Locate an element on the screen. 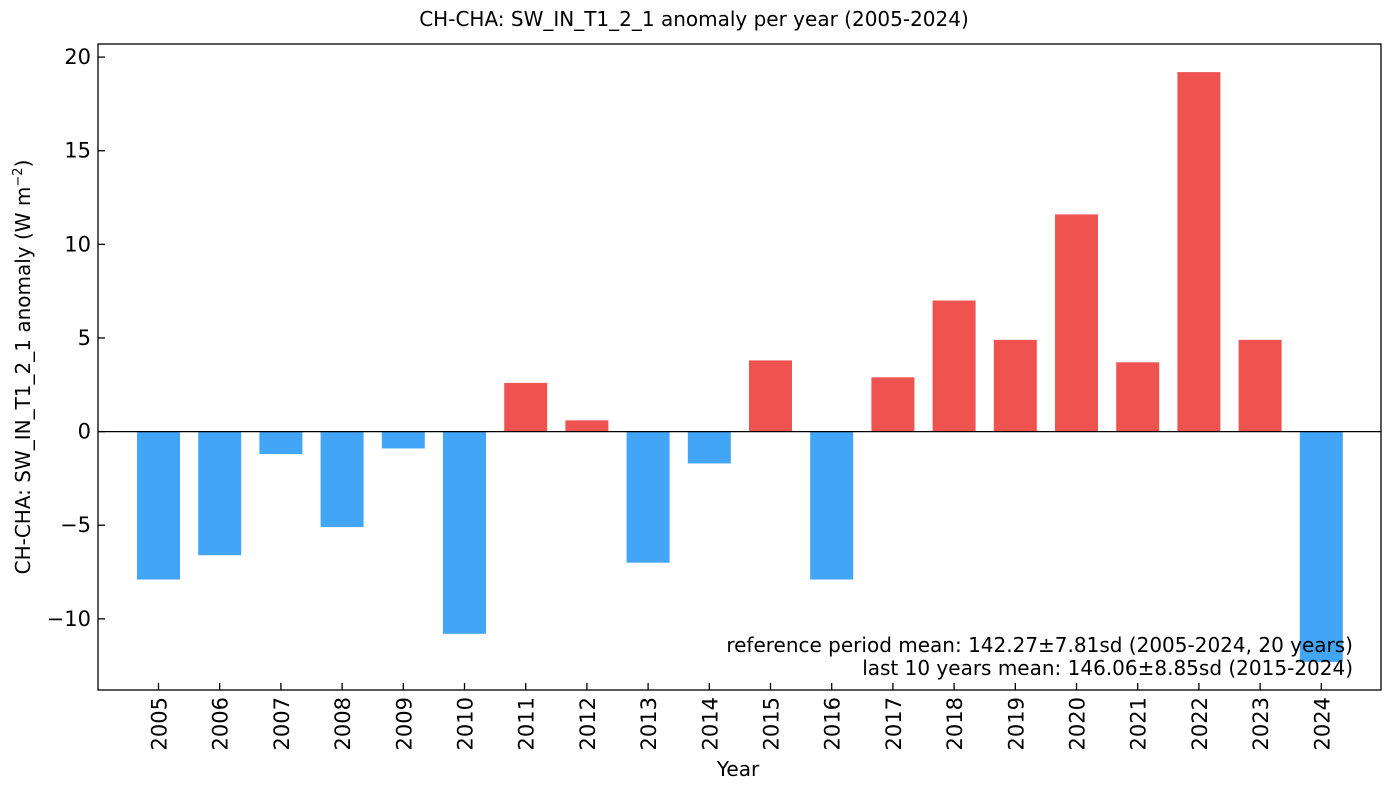 The width and height of the screenshot is (1389, 788). x-tick-label: 2009 is located at coordinates (404, 723).